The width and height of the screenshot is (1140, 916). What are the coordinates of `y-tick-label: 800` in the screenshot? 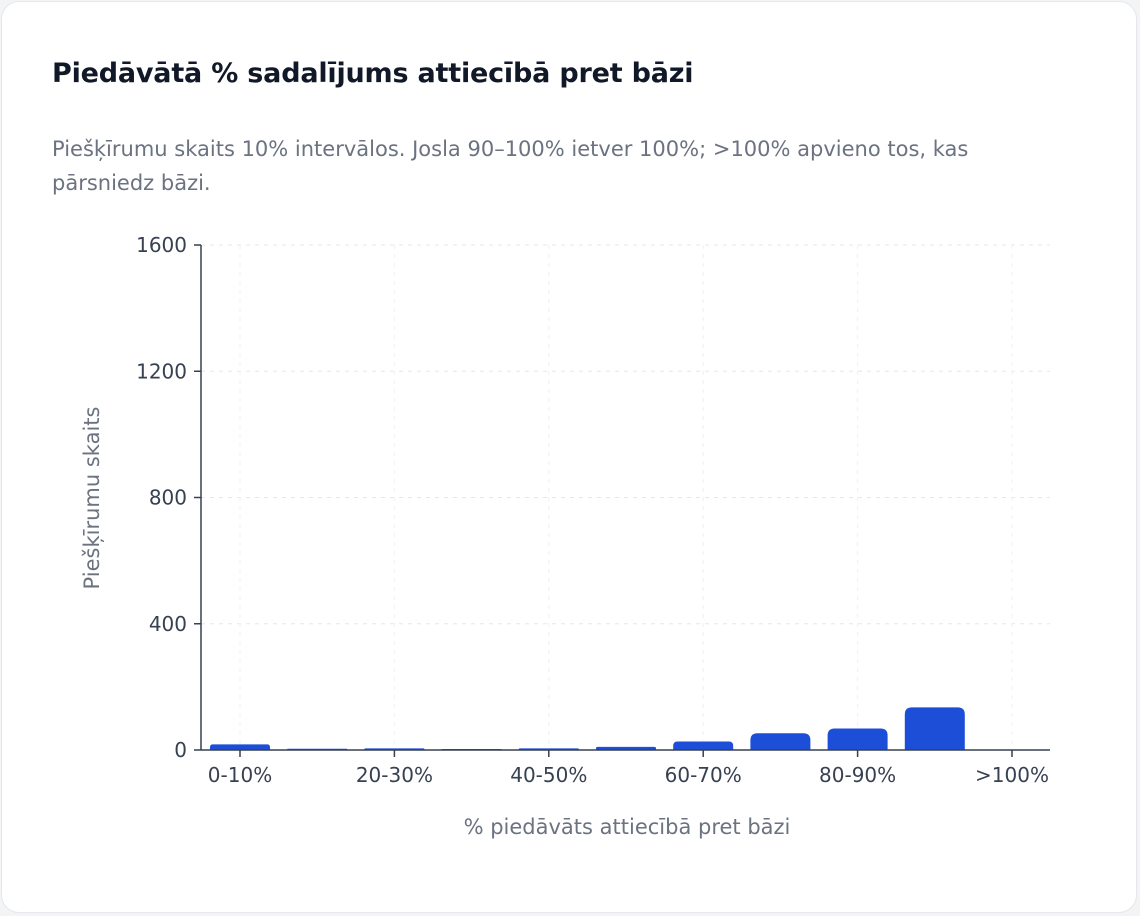 It's located at (168, 498).